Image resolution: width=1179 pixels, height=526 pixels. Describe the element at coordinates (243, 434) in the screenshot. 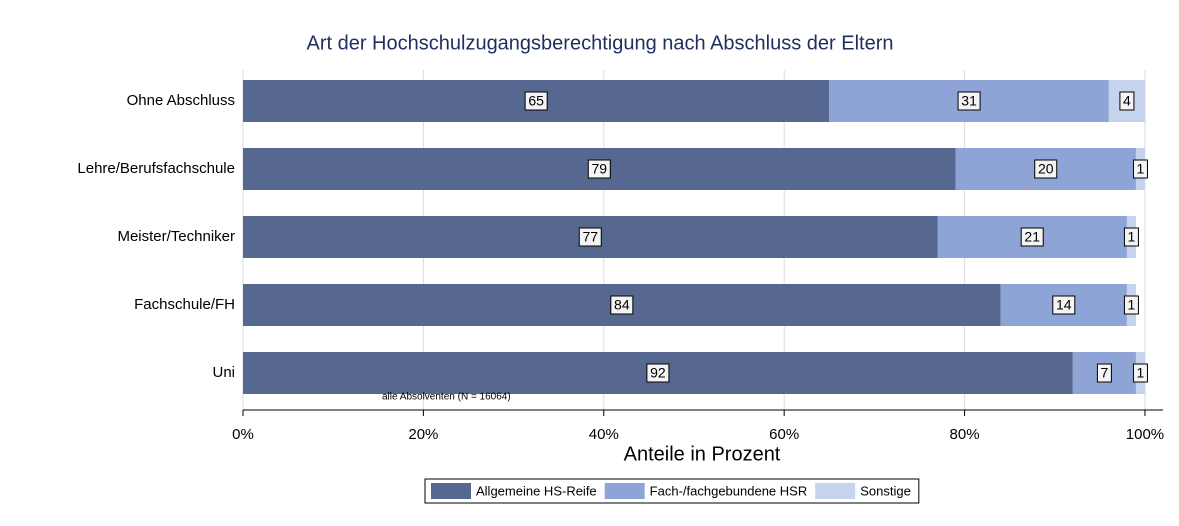

I see `x-tick-label: 0%` at that location.